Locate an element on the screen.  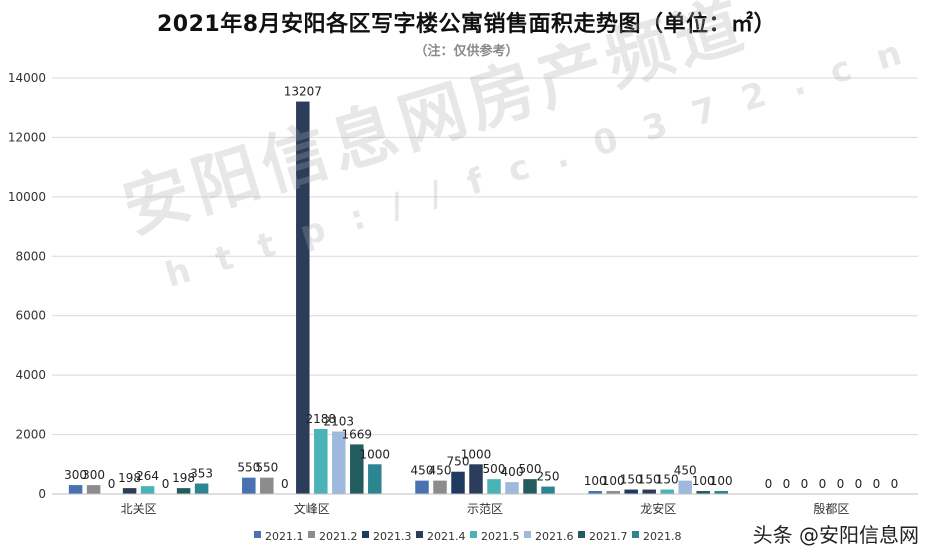
legend-label: 2021.3 is located at coordinates (392, 536).